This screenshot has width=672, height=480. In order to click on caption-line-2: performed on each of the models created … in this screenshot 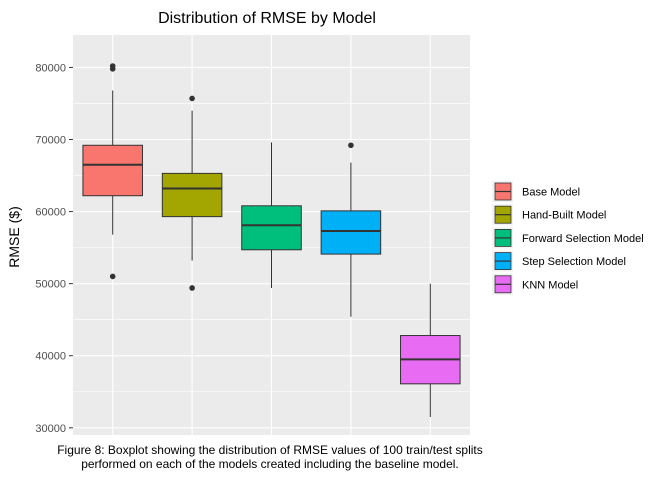, I will do `click(270, 464)`.